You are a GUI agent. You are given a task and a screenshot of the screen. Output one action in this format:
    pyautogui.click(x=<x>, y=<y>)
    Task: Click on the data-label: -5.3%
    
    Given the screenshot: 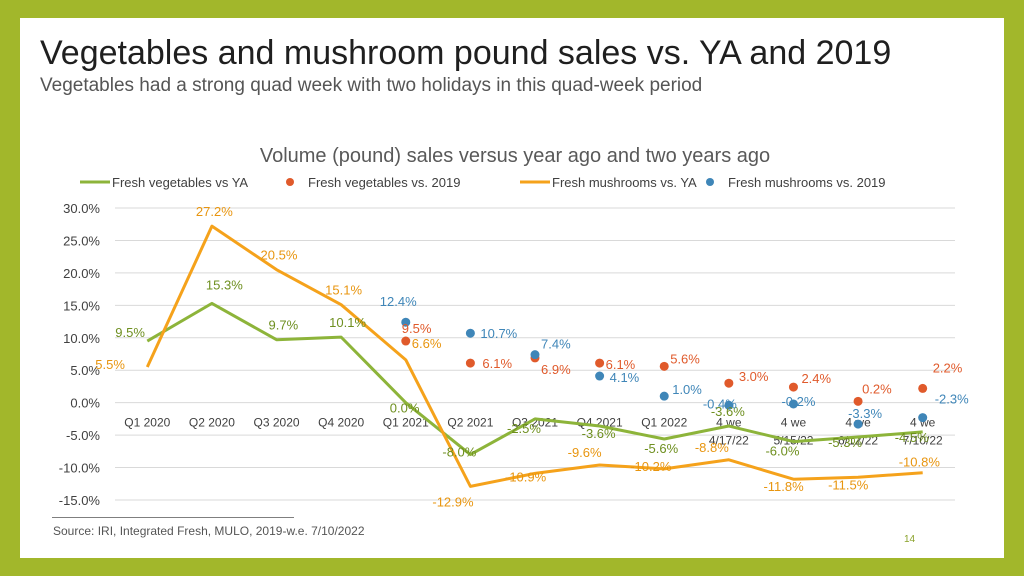 What is the action you would take?
    pyautogui.click(x=845, y=442)
    